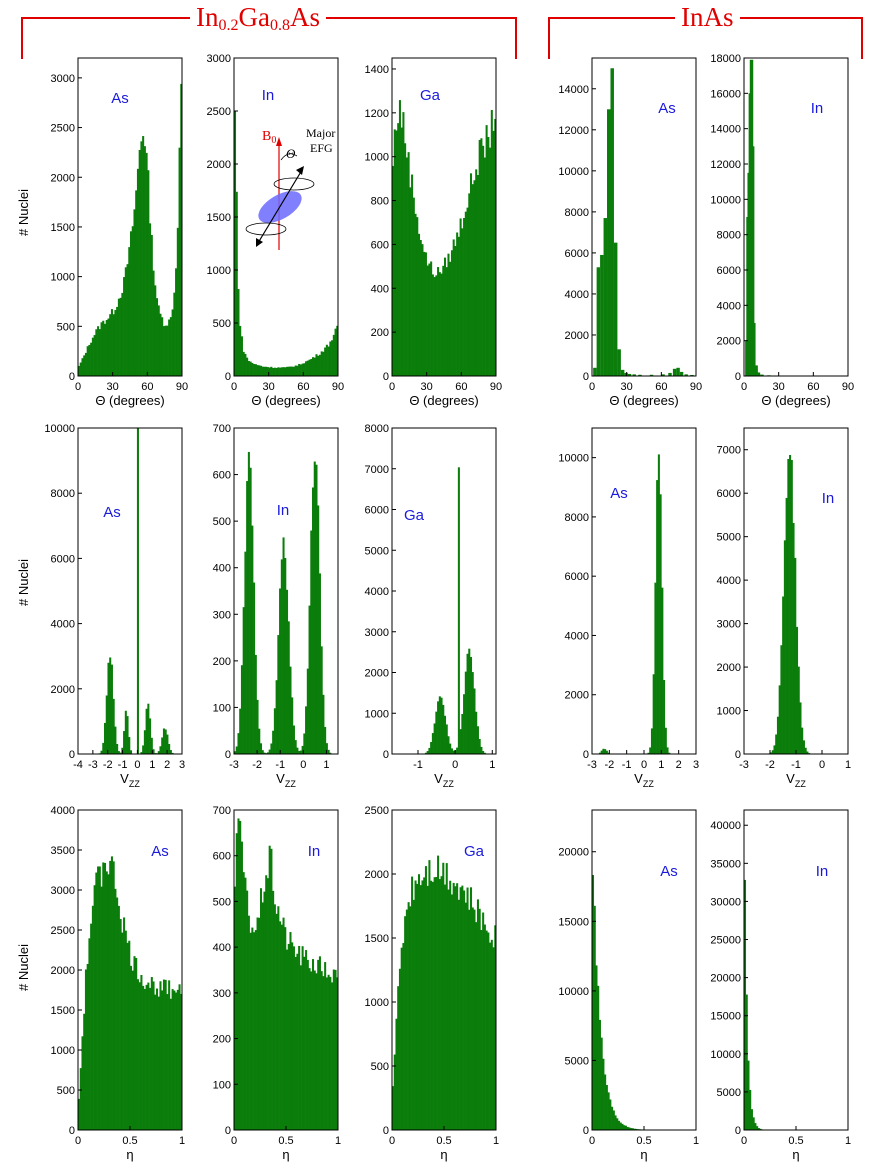 Image resolution: width=882 pixels, height=1173 pixels. I want to click on x-tick-label: -2, so click(770, 765).